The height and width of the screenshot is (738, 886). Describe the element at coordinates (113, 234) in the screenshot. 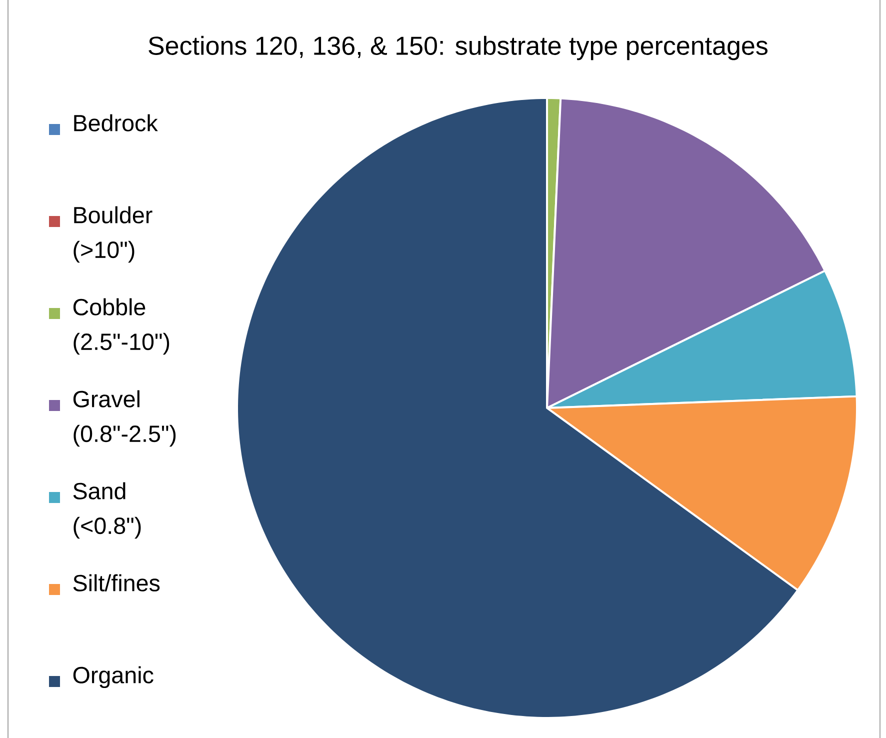

I see `legend-label: Boulder (>10")` at that location.